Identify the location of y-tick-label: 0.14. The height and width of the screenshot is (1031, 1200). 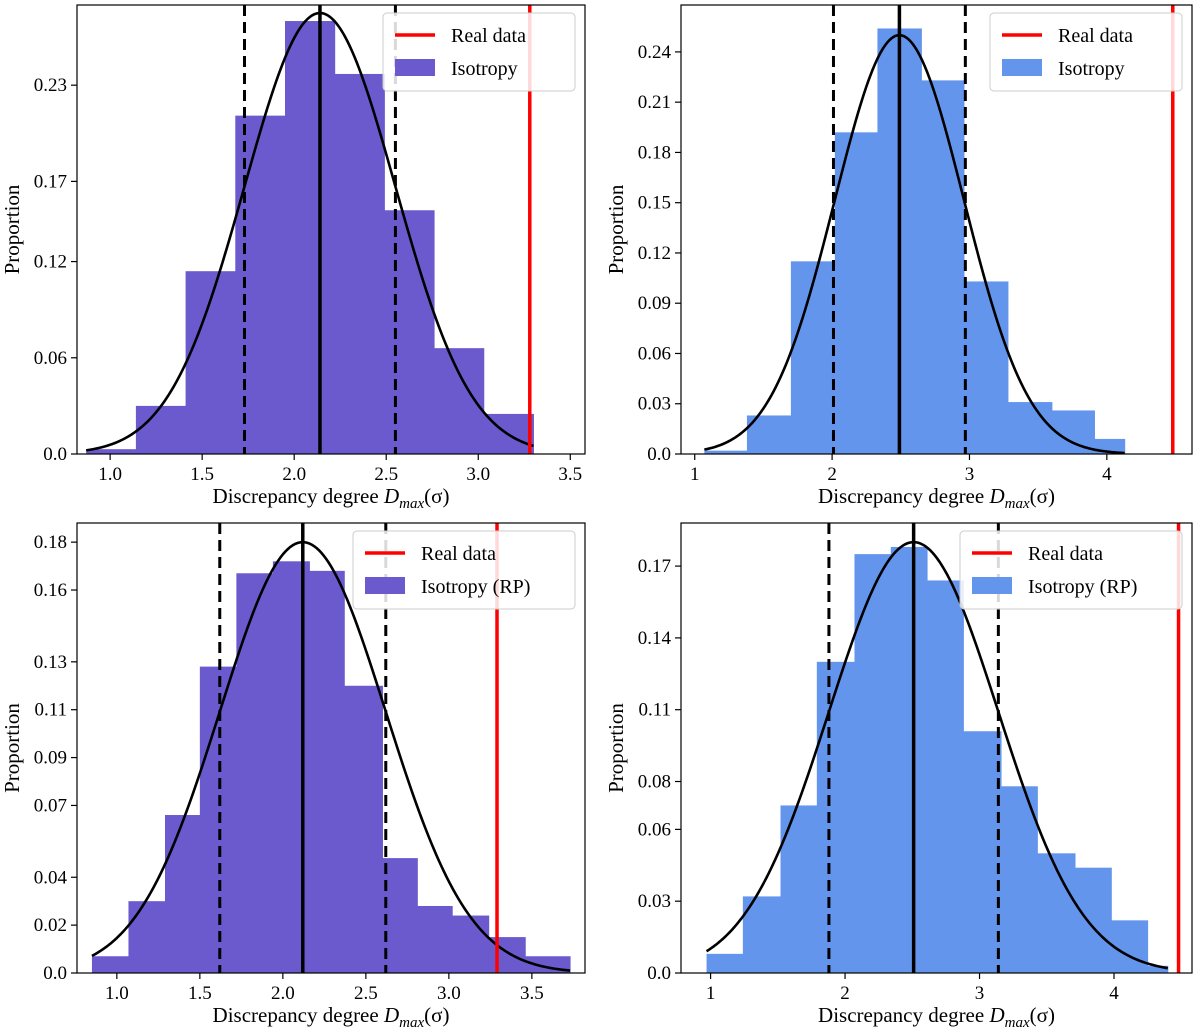
(655, 638).